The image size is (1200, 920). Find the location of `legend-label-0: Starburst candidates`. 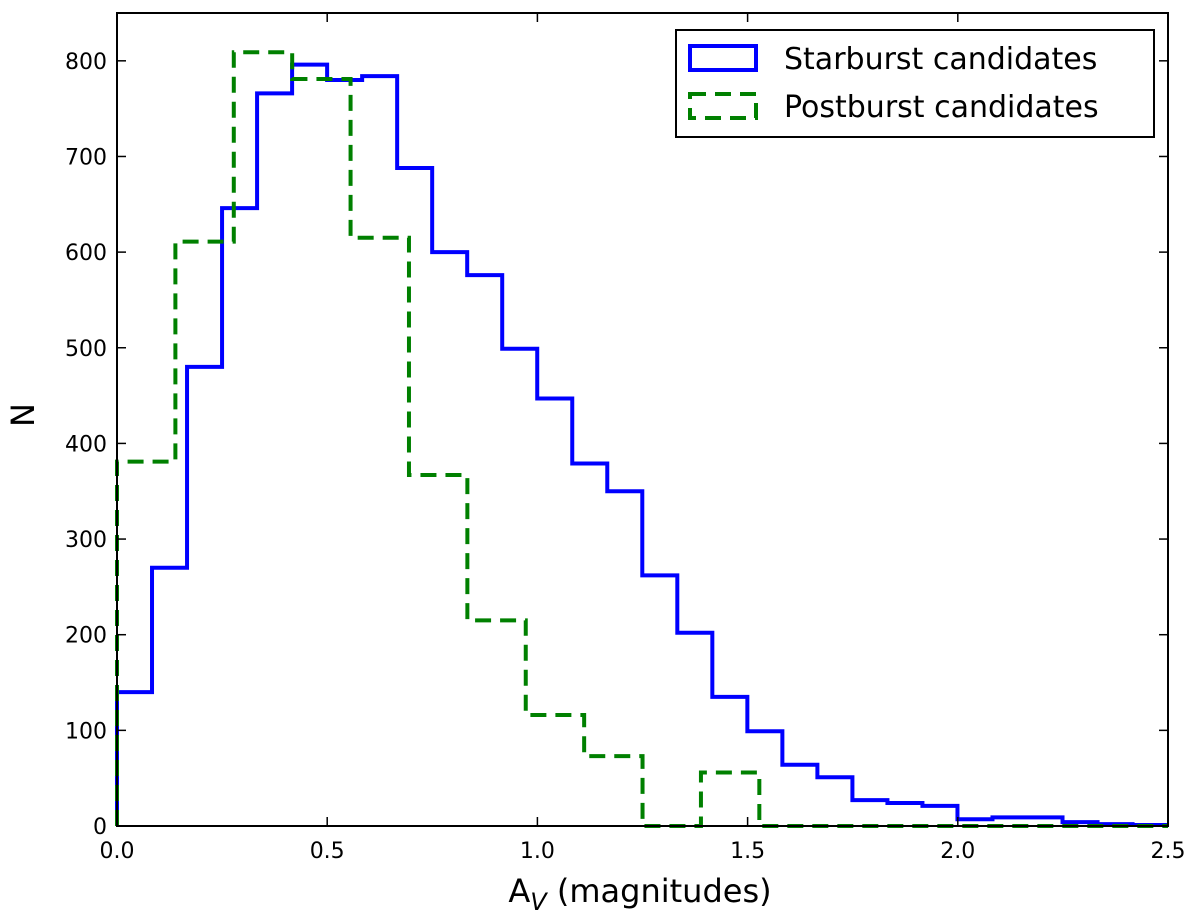

legend-label-0: Starburst candidates is located at coordinates (940, 59).